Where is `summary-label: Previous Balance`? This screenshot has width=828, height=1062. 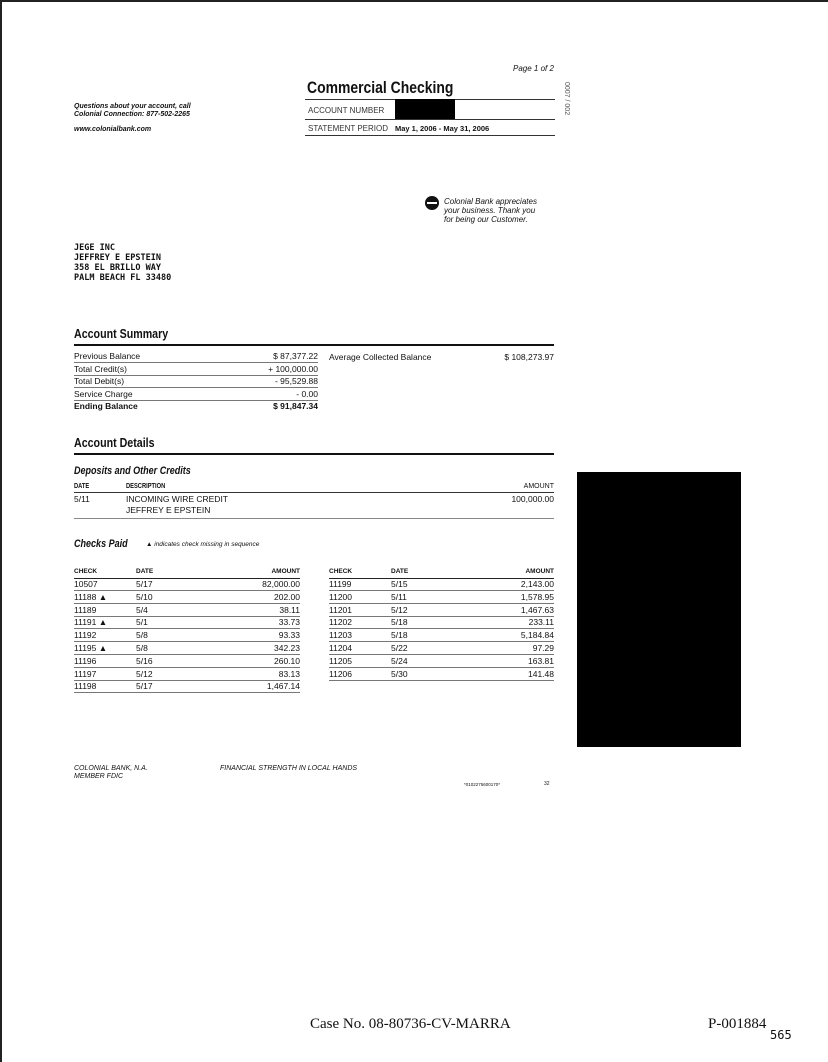 summary-label: Previous Balance is located at coordinates (107, 356).